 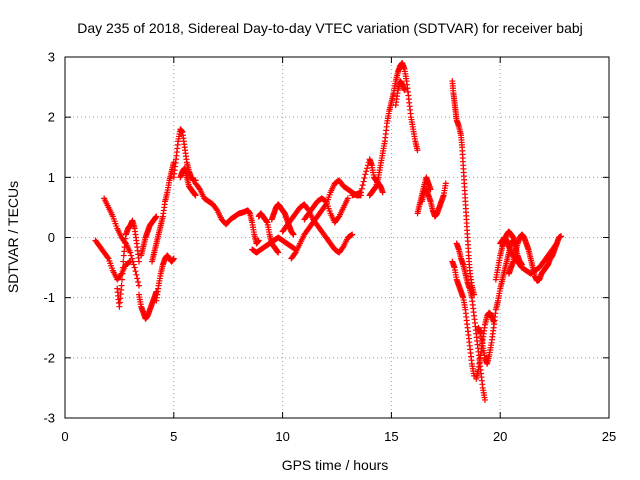 I want to click on y-tick-label: 3, so click(x=51, y=57).